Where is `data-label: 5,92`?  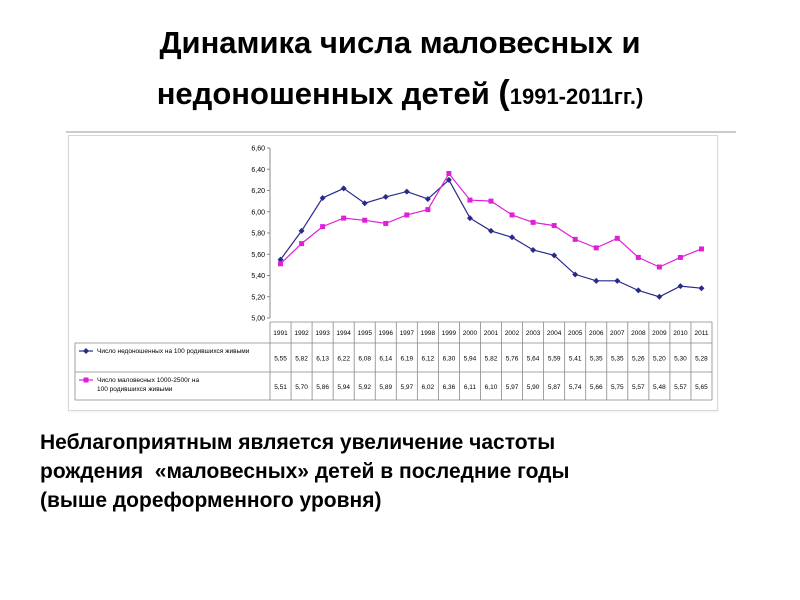 data-label: 5,92 is located at coordinates (364, 387).